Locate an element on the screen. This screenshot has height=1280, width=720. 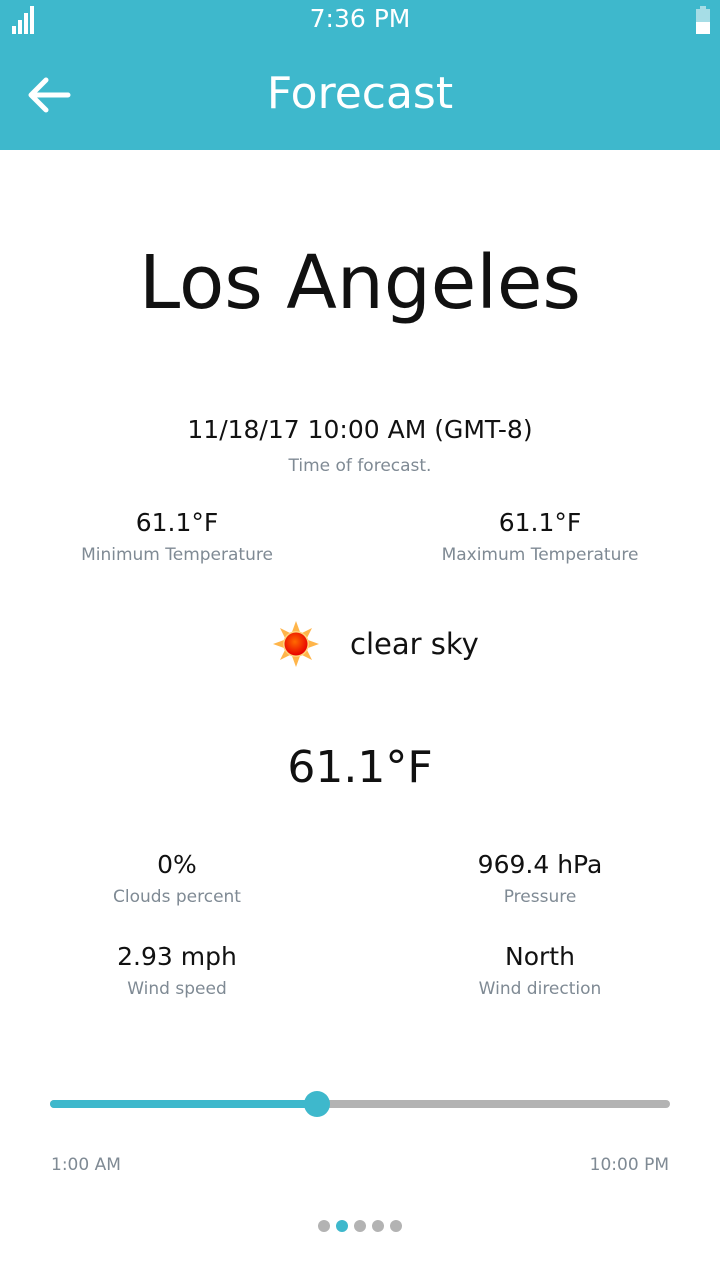
wind-direction-label: Wind direction is located at coordinates (540, 989).